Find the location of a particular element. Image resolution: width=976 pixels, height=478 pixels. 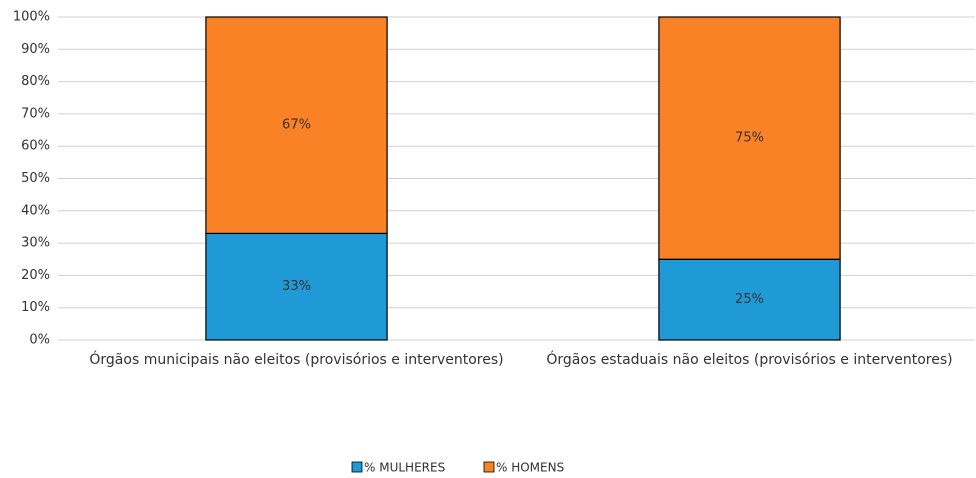

legend-label: % MULHERES is located at coordinates (404, 468).